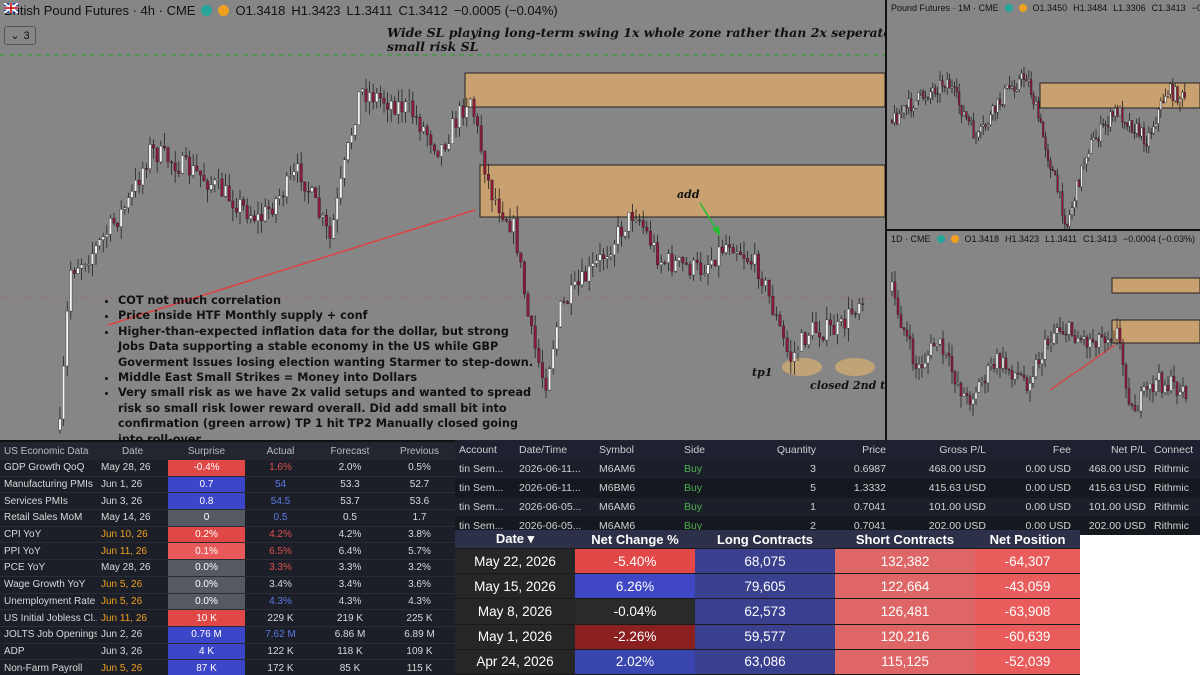  Describe the element at coordinates (905, 637) in the screenshot. I see `cell: 120,216` at that location.